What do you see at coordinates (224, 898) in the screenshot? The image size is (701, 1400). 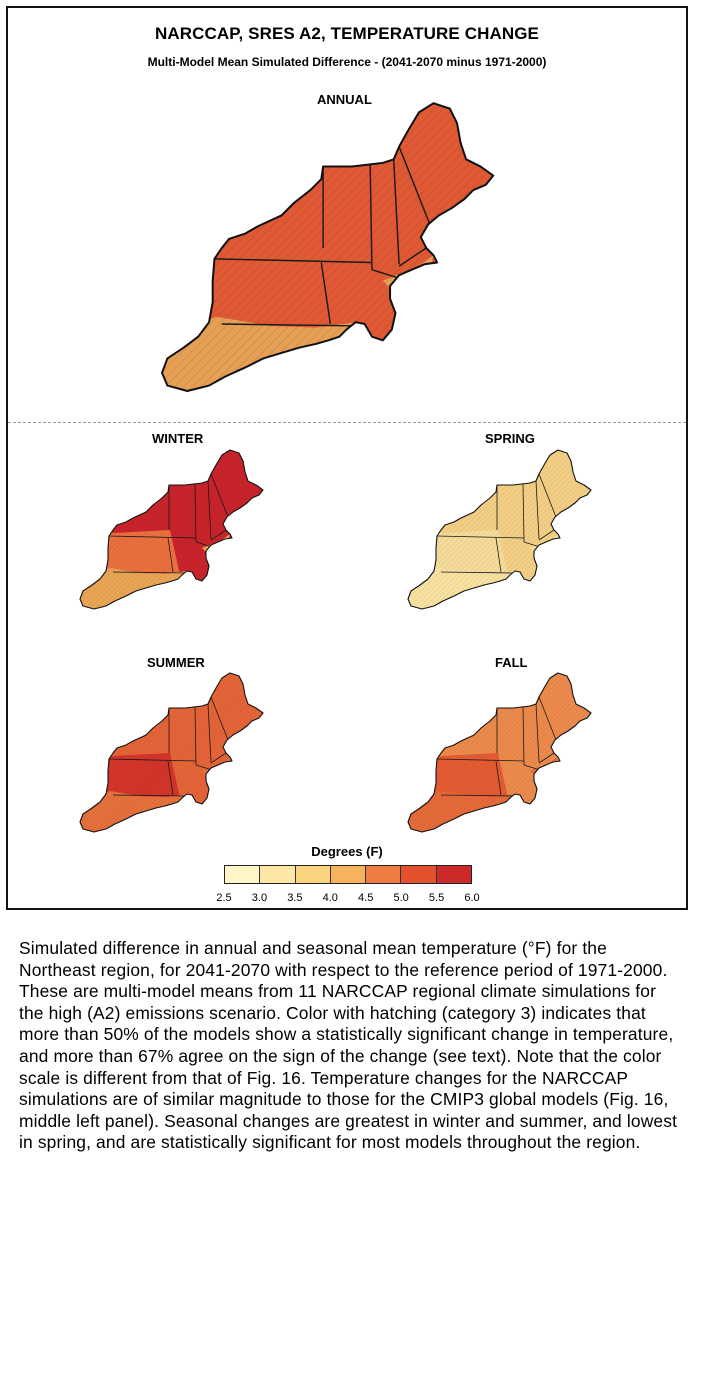 I see `legend-tick-label: 2.5` at bounding box center [224, 898].